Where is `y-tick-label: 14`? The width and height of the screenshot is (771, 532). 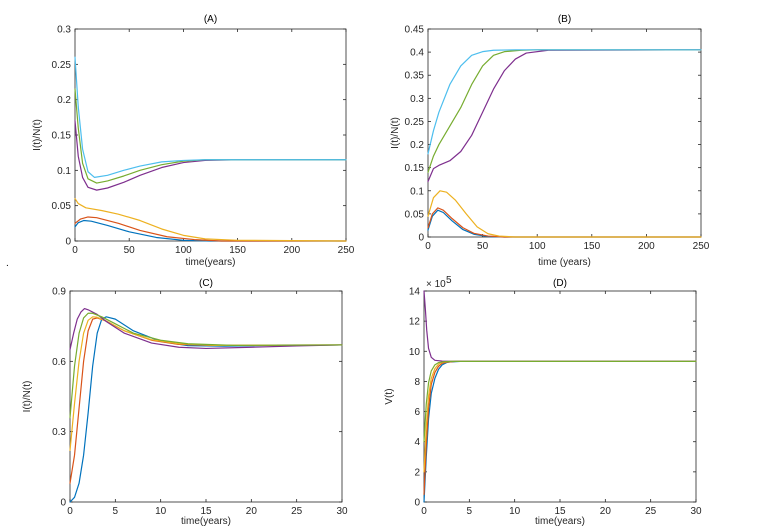
y-tick-label: 14 is located at coordinates (415, 292).